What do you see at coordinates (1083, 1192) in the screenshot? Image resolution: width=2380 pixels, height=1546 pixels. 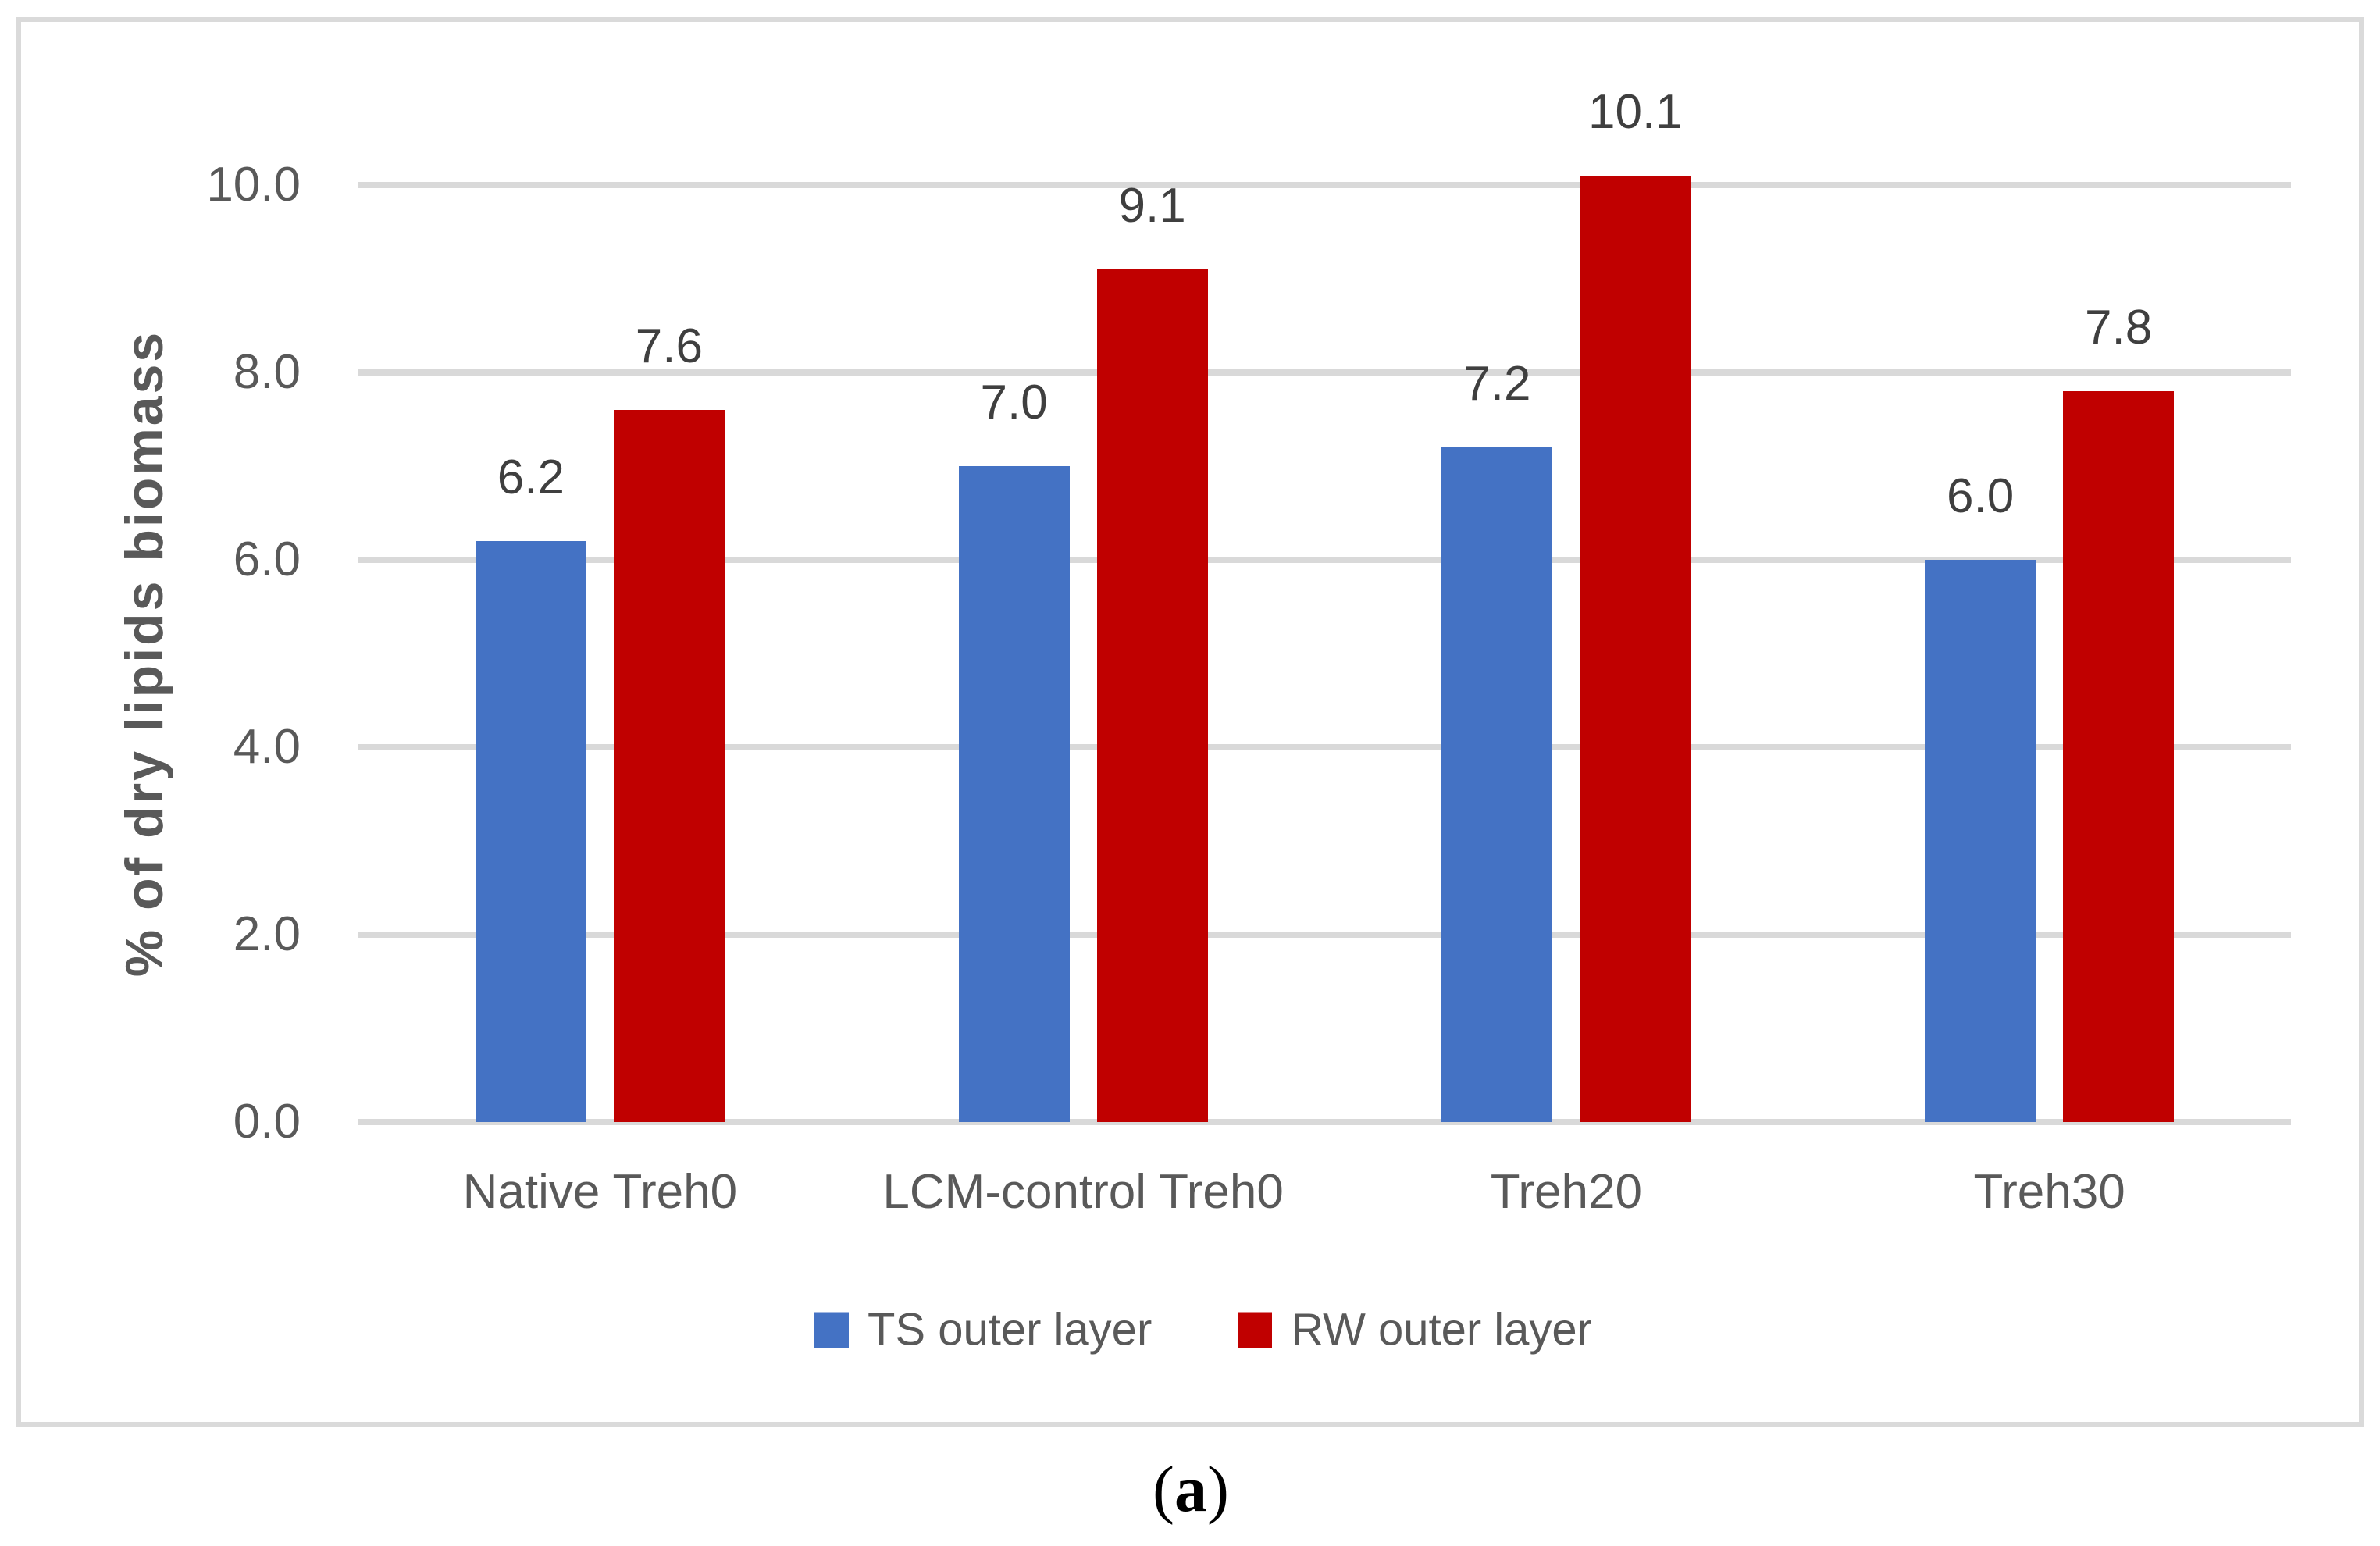 I see `category-label-2: LCM-control Treh0` at bounding box center [1083, 1192].